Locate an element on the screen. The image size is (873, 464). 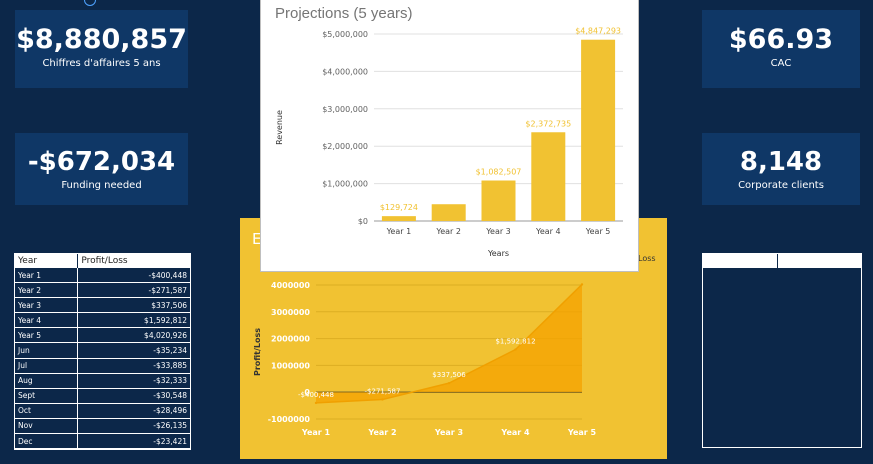
table-row: Oct -$28,496 is located at coordinates (102, 411).